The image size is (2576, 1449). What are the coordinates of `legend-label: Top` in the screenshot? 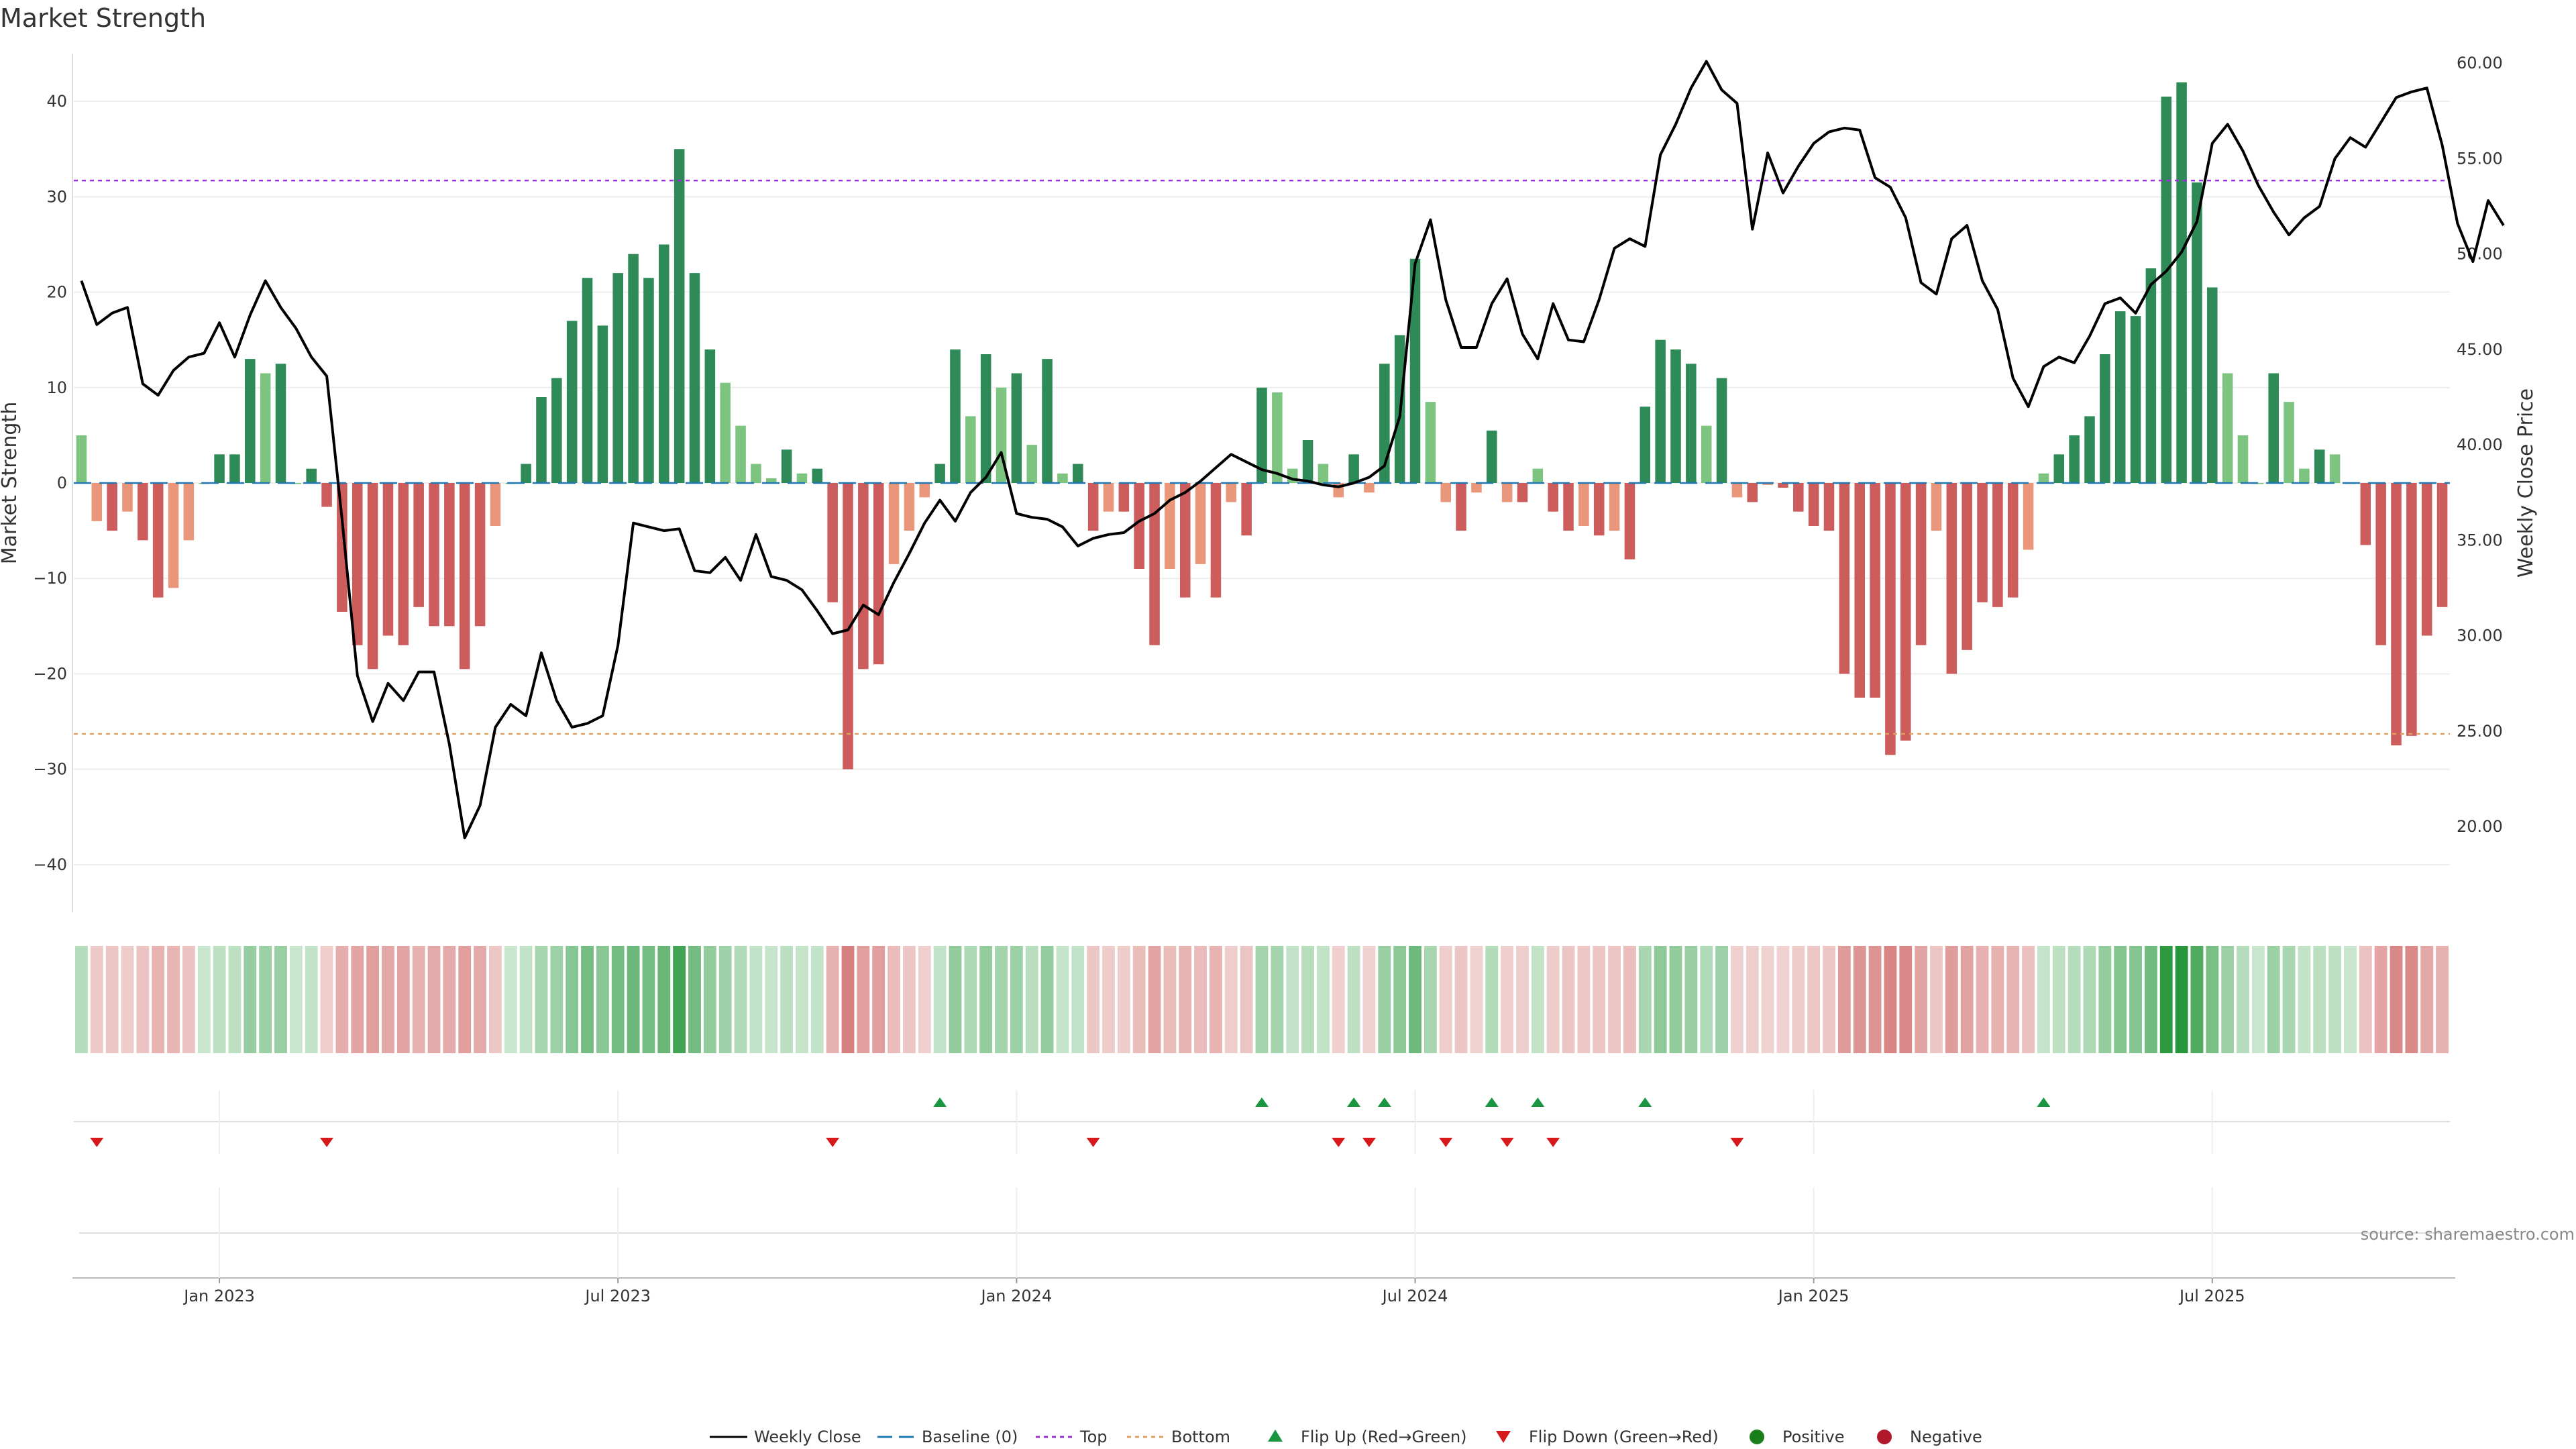 It's located at (1093, 1437).